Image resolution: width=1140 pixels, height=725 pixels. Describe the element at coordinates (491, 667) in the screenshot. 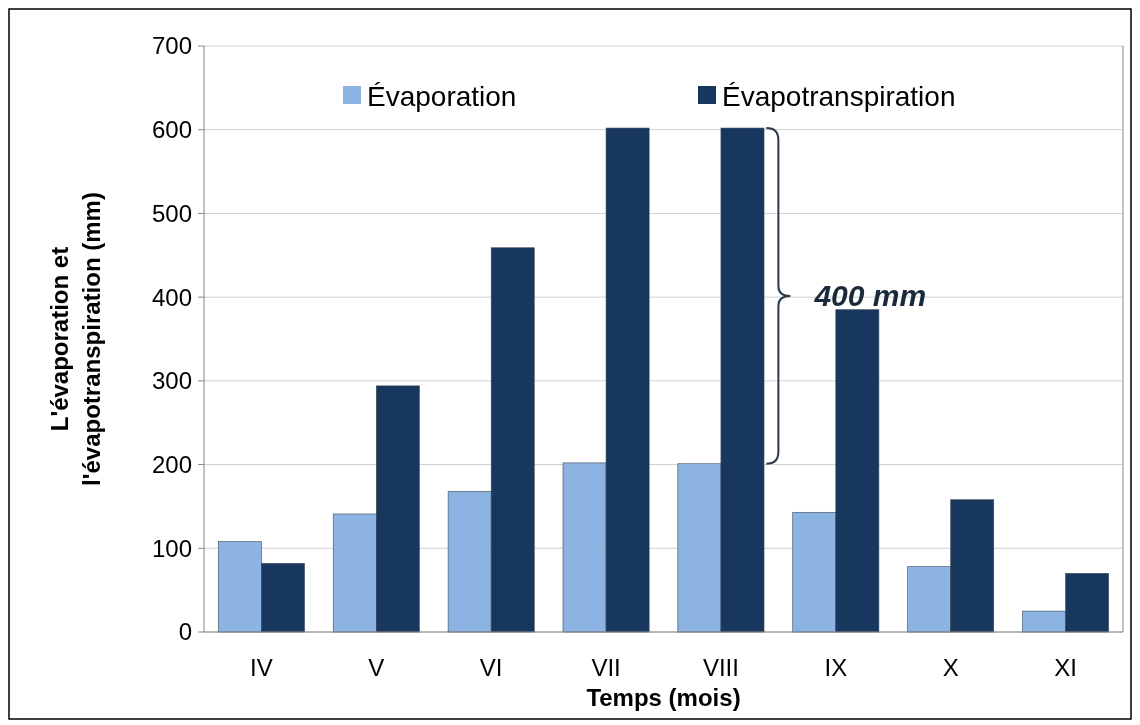

I see `x-tick-label: VI` at that location.